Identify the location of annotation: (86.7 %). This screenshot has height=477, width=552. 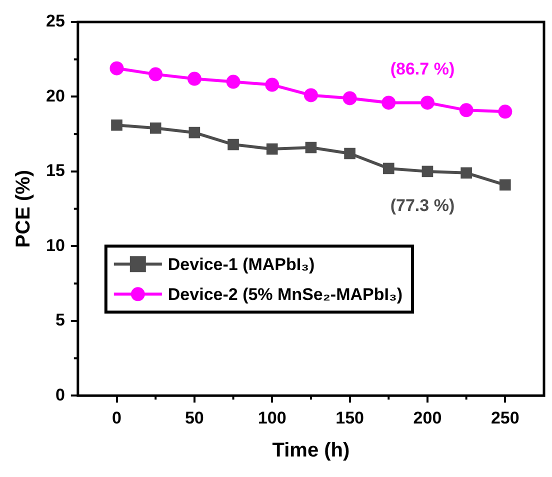
(422, 68).